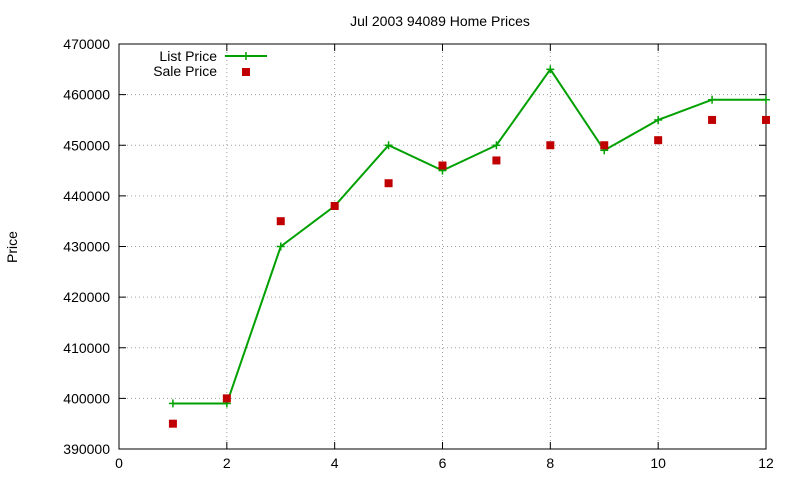 The image size is (800, 480). I want to click on x-tick-label: 10, so click(658, 463).